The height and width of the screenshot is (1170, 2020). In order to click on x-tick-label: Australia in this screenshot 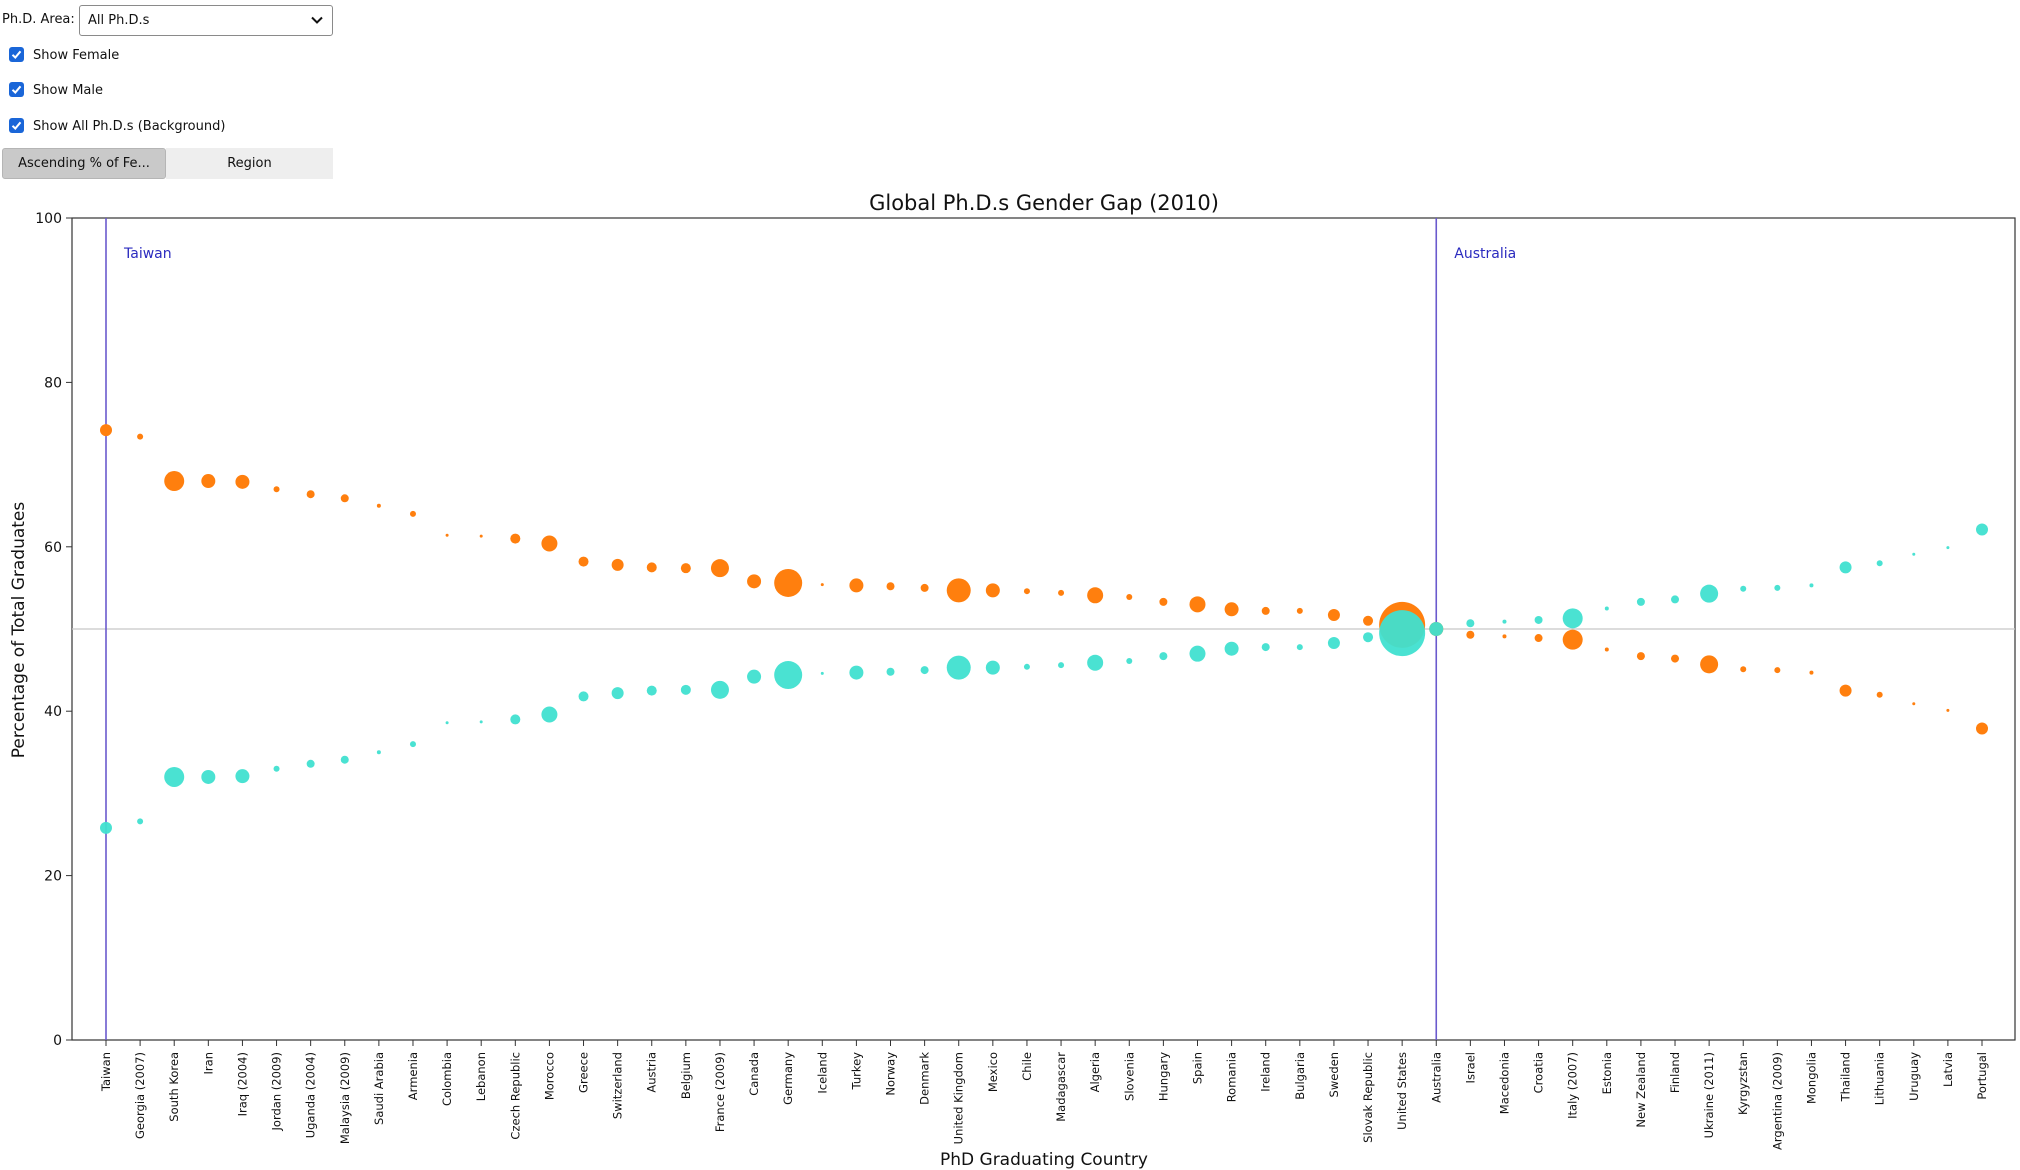, I will do `click(1436, 1077)`.